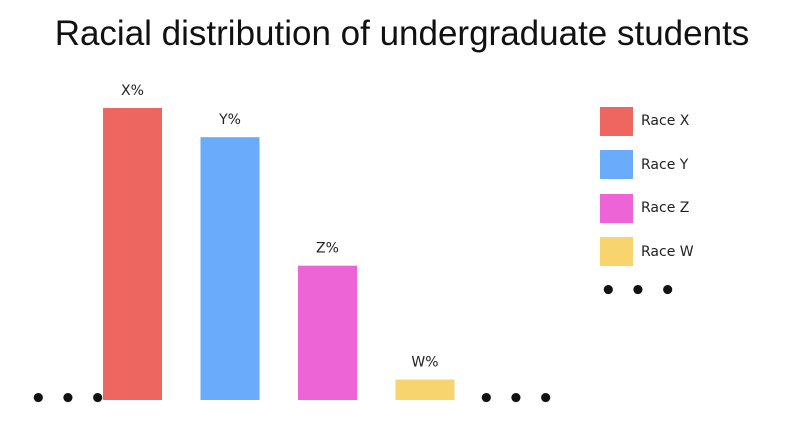 Image resolution: width=804 pixels, height=444 pixels. Describe the element at coordinates (517, 399) in the screenshot. I see `right-ellipsis: • • •` at that location.